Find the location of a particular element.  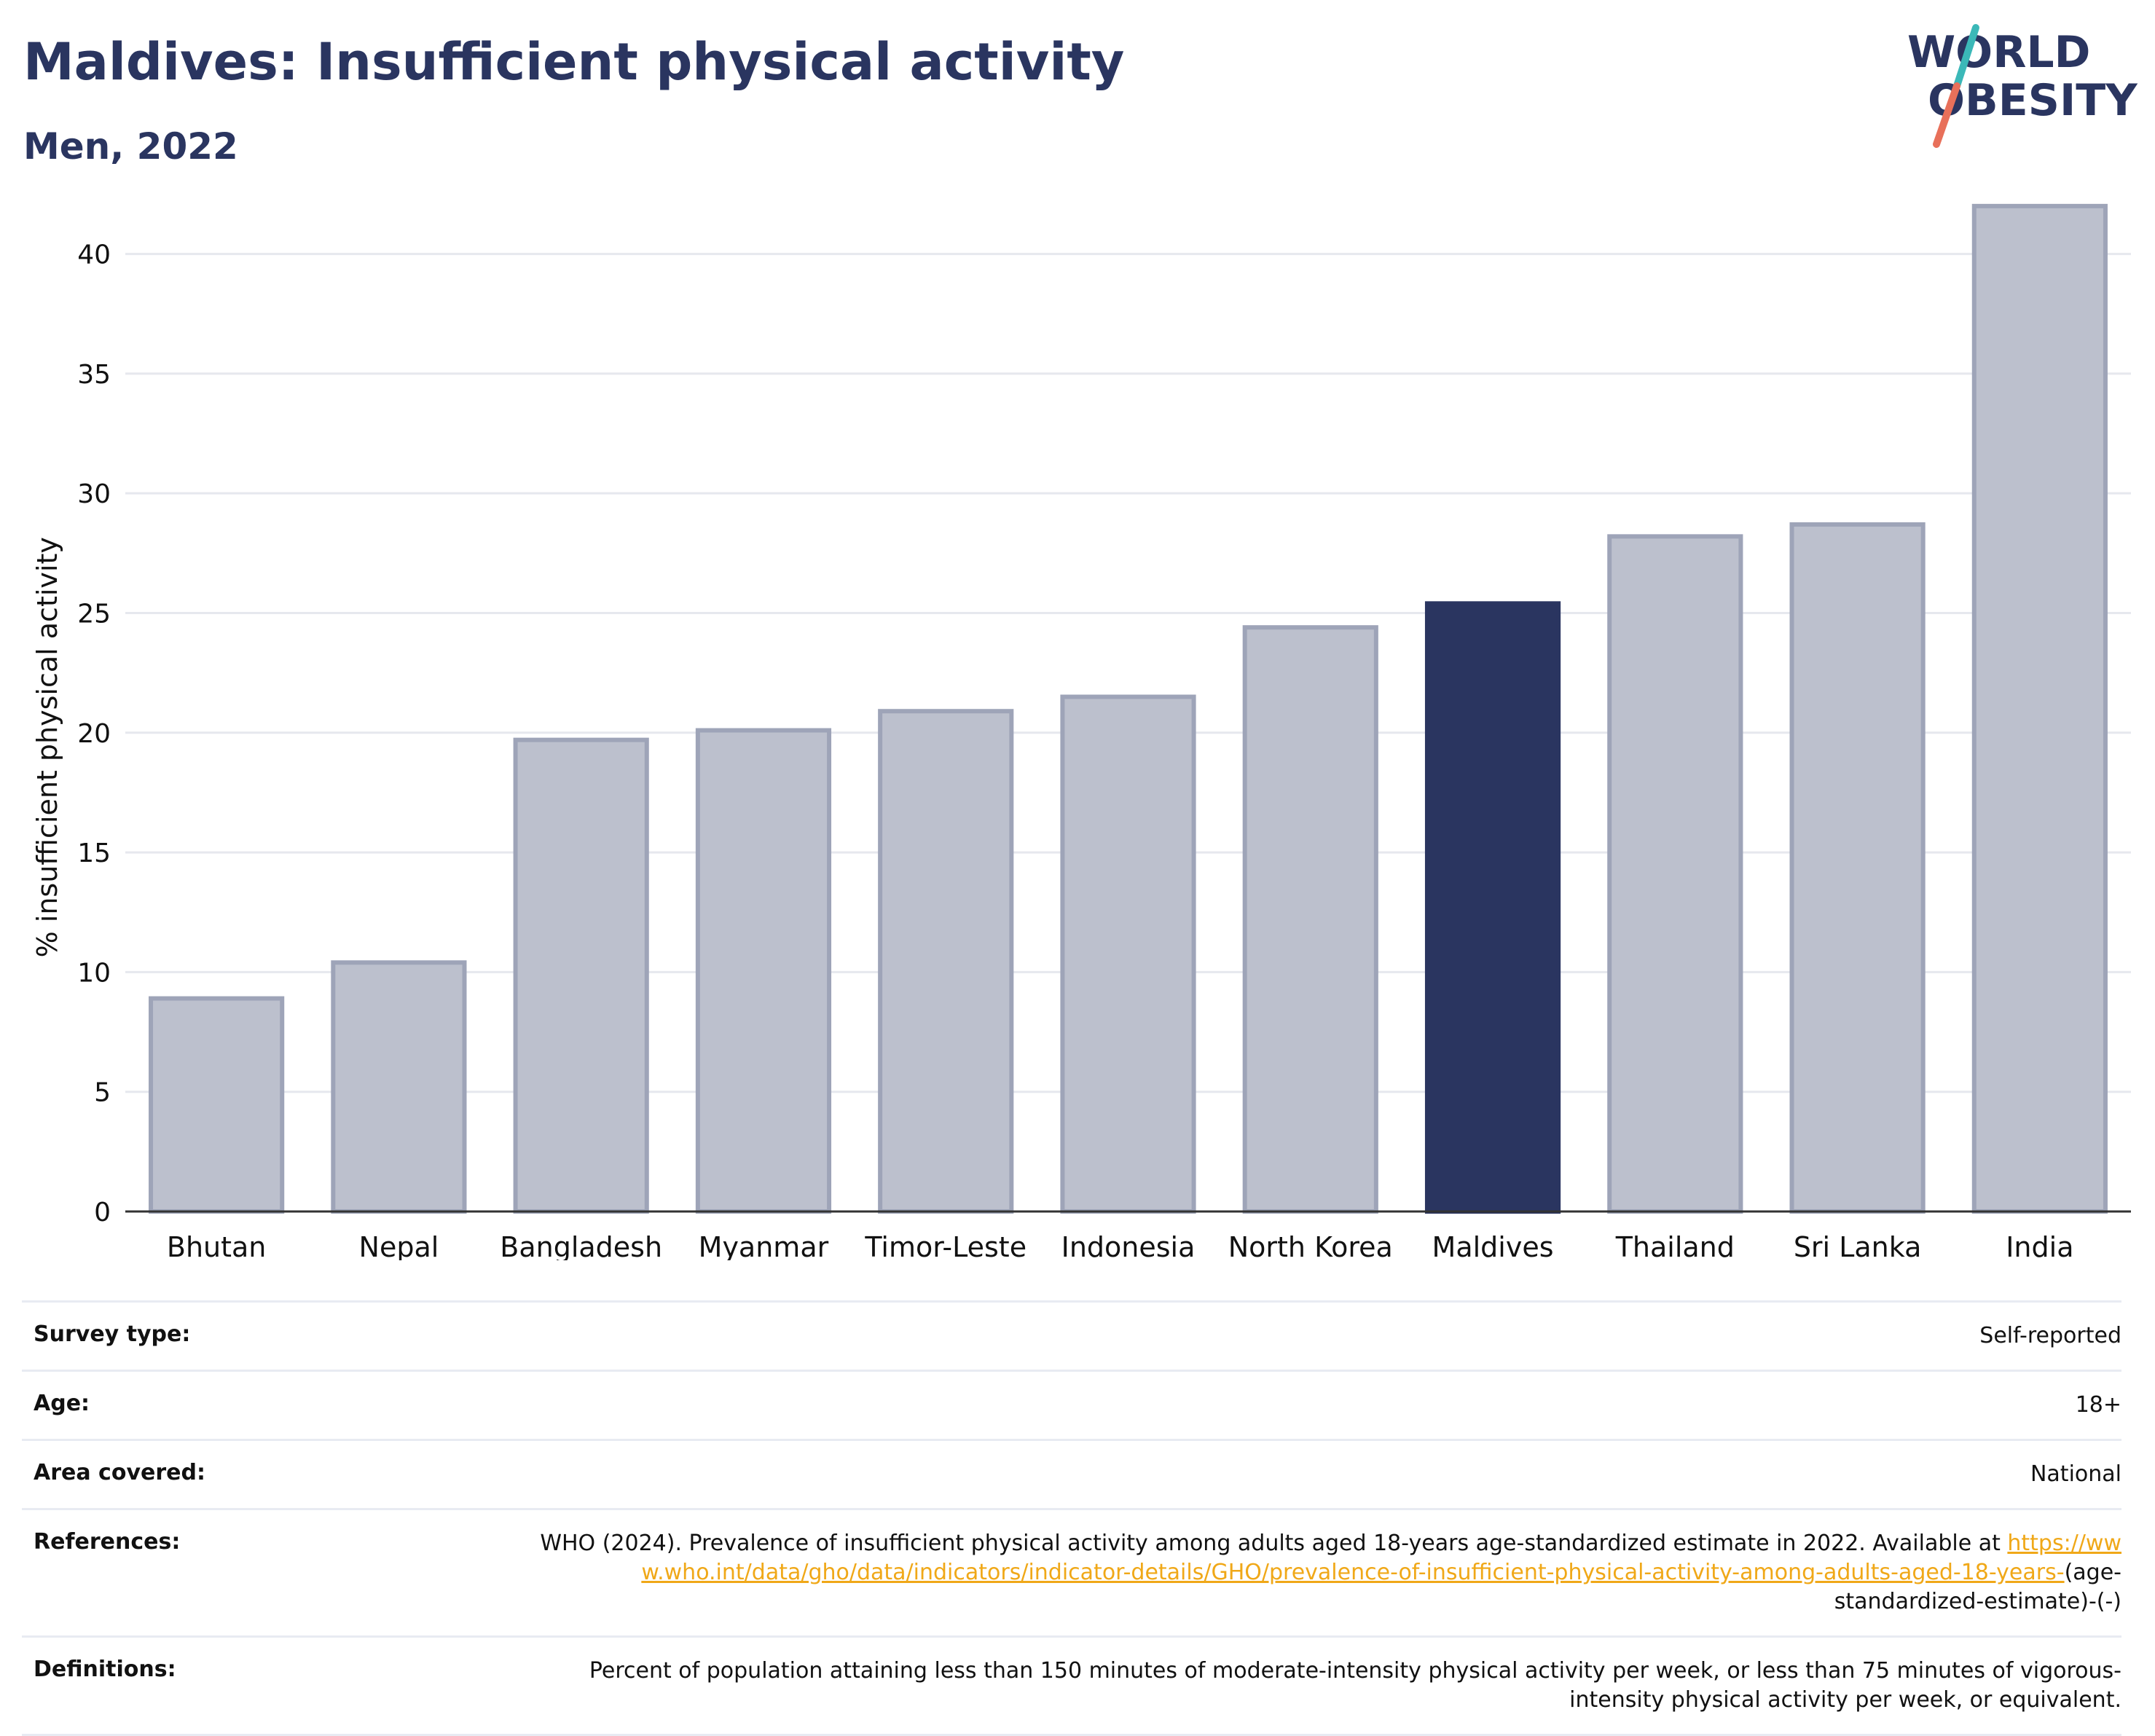

meta-row: Survey type: Self-reported is located at coordinates (1071, 1335).